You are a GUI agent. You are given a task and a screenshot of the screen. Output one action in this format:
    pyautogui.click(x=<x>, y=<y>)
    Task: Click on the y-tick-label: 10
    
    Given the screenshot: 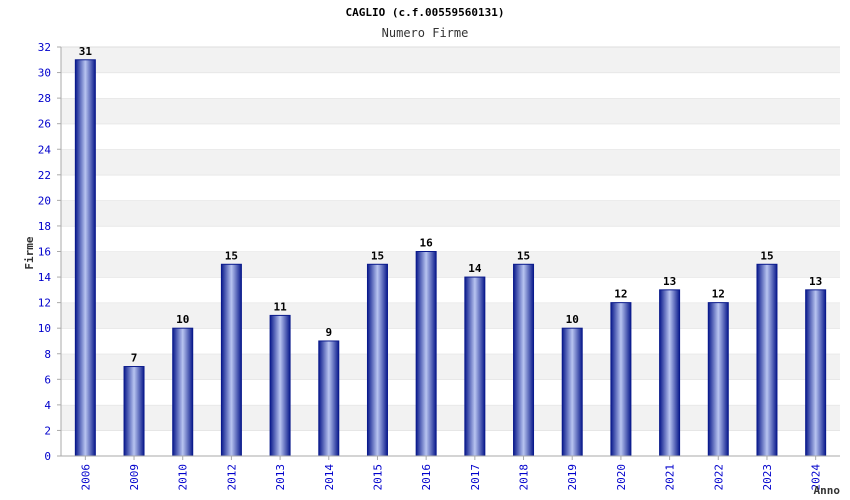 What is the action you would take?
    pyautogui.click(x=44, y=328)
    